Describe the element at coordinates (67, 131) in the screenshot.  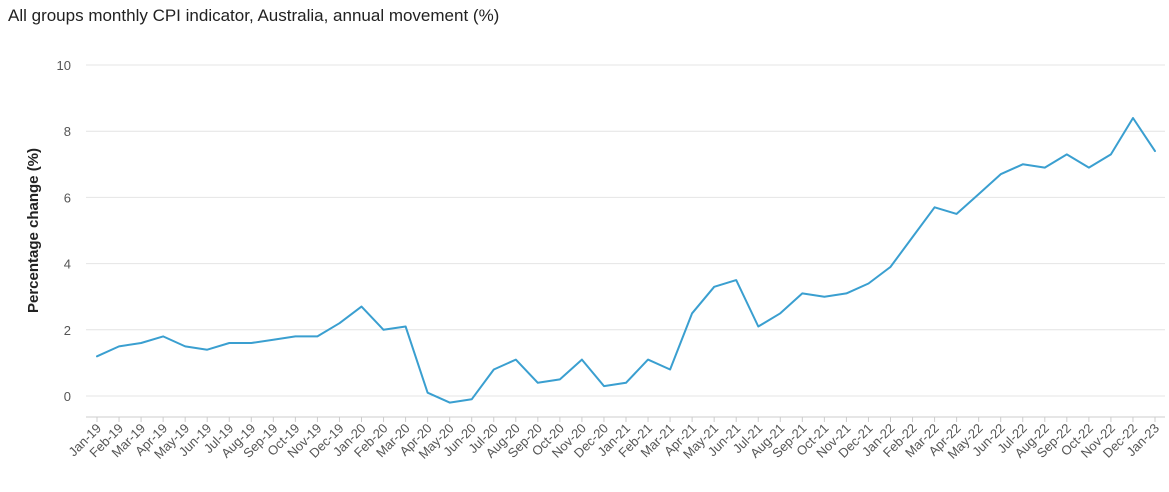
I see `y-tick-label: 8` at that location.